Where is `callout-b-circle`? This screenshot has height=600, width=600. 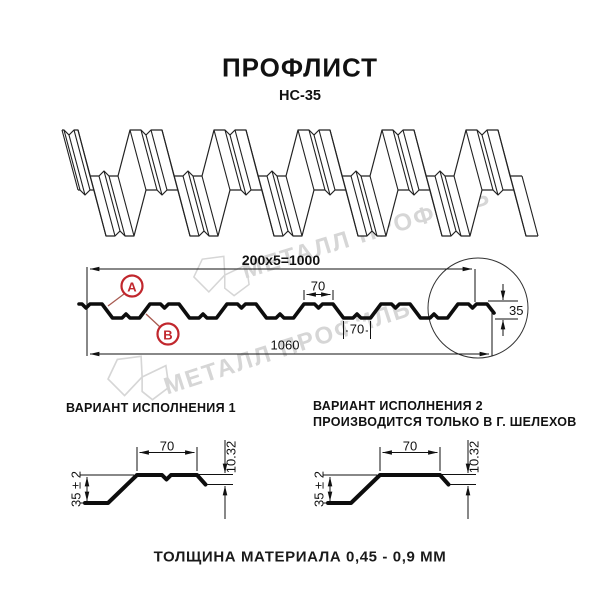 callout-b-circle is located at coordinates (168, 334).